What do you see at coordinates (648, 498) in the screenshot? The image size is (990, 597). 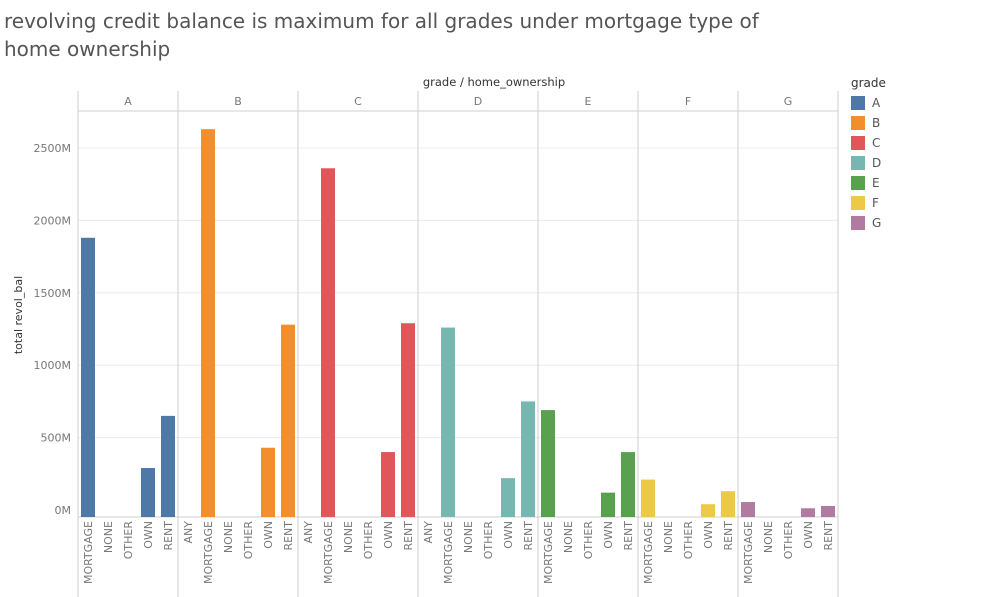 I see `bar-F-mortgage` at bounding box center [648, 498].